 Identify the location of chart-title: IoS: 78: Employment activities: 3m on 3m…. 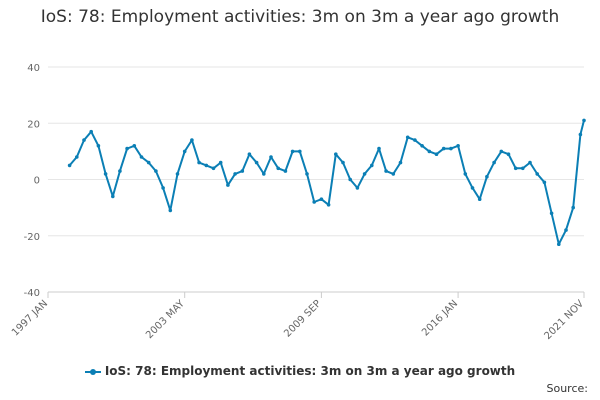
(300, 17).